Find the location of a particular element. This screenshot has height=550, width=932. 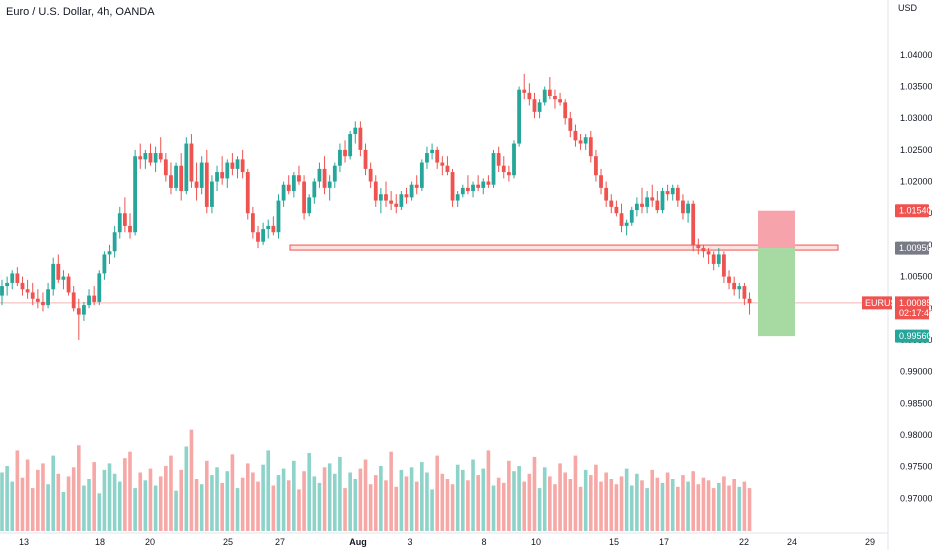

time-axis: 13 18 20 25 27 Aug 3 8 10 15 17 22 24 29 is located at coordinates (444, 539).